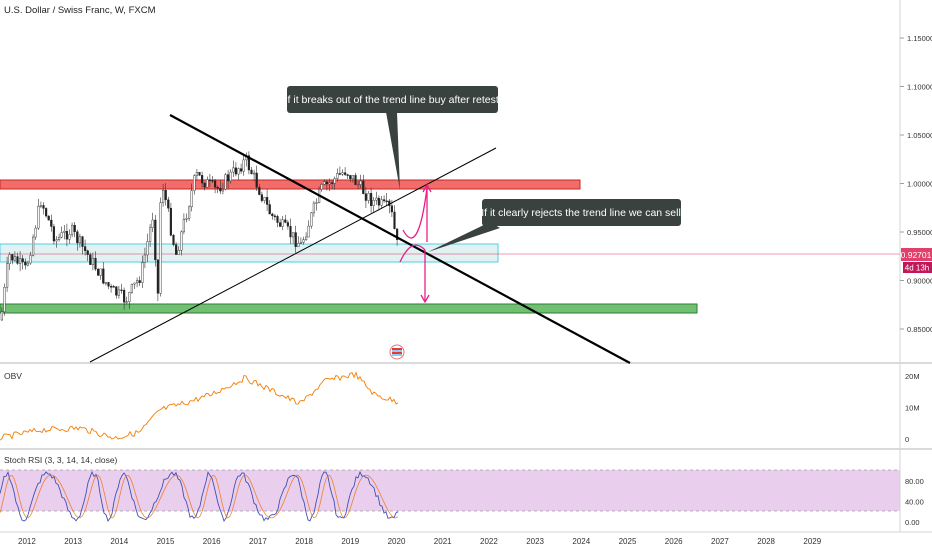 This screenshot has height=550, width=932. I want to click on callout-breakout-box, so click(392, 99).